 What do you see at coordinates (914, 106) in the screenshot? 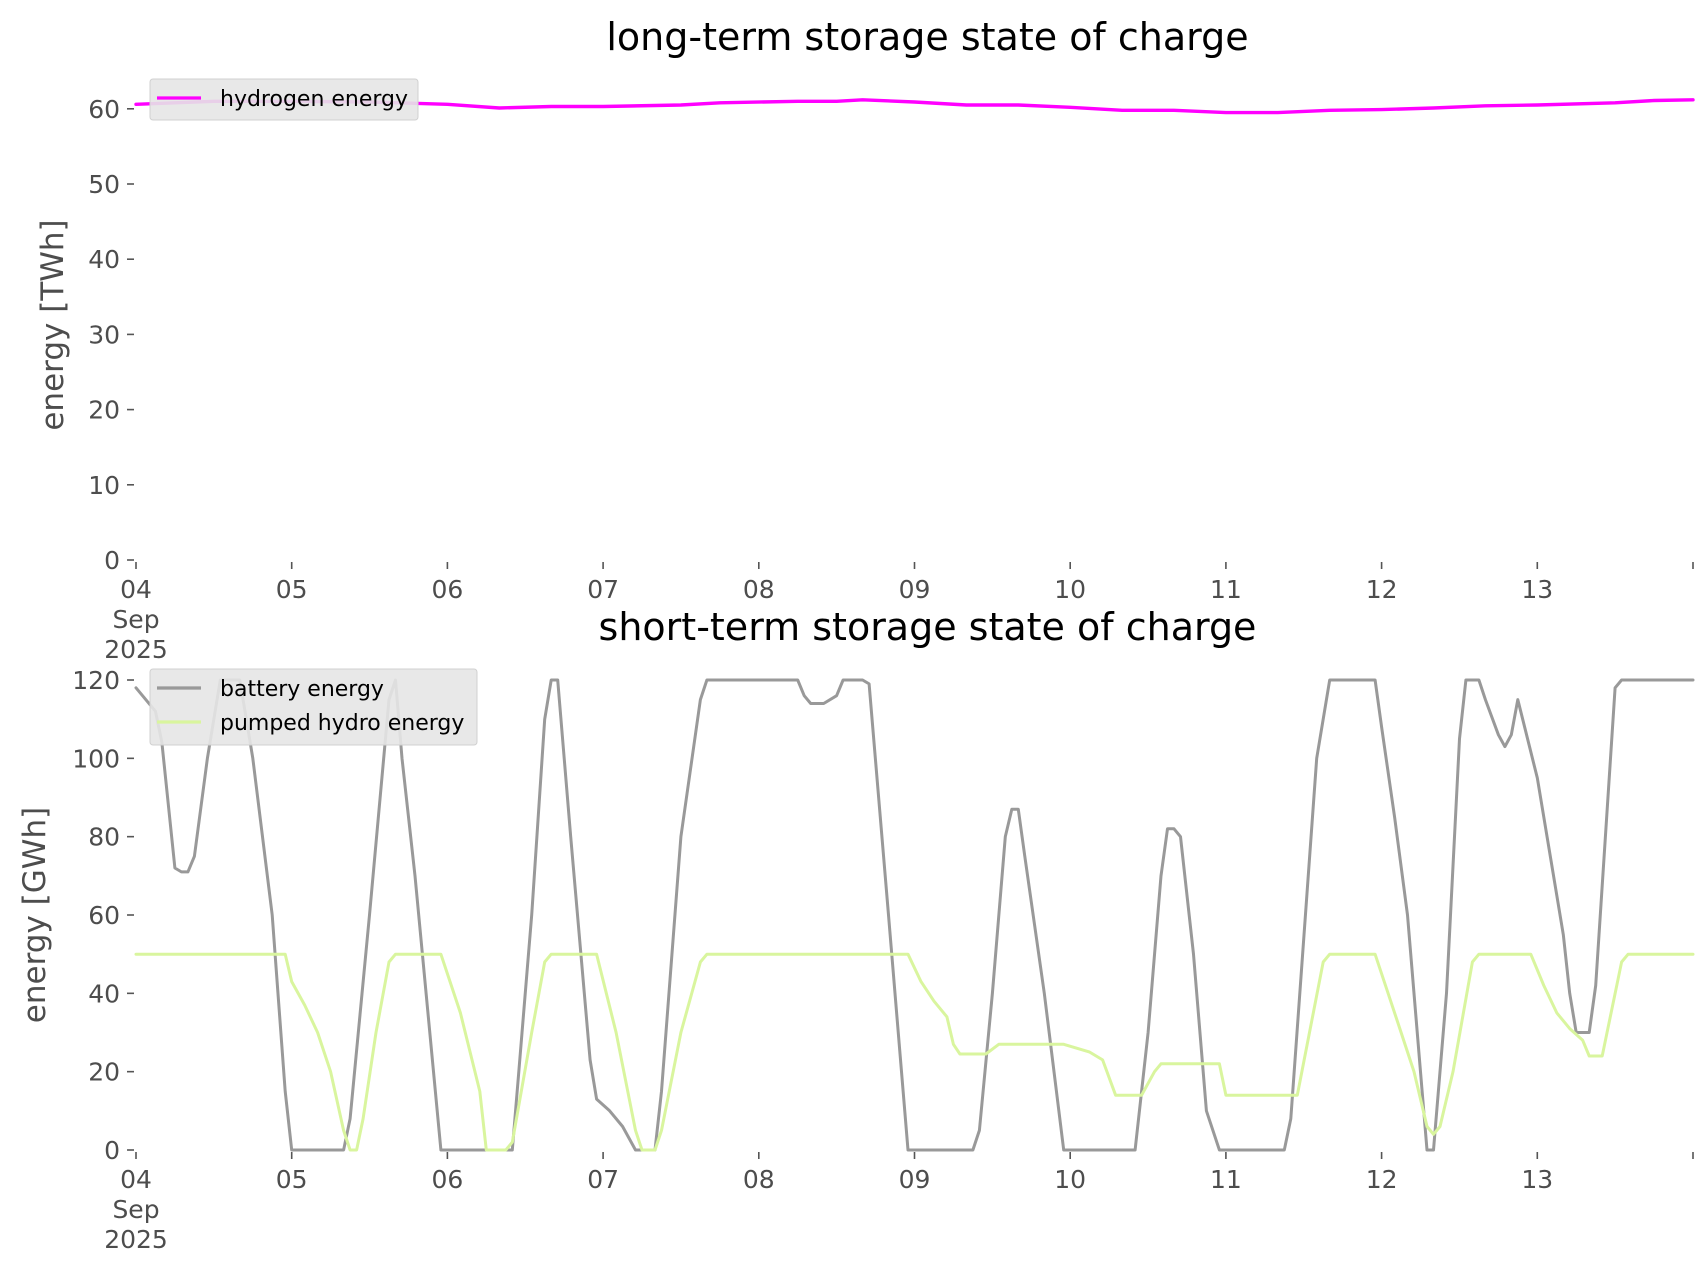
I see `series-line-hydrogen-energy` at bounding box center [914, 106].